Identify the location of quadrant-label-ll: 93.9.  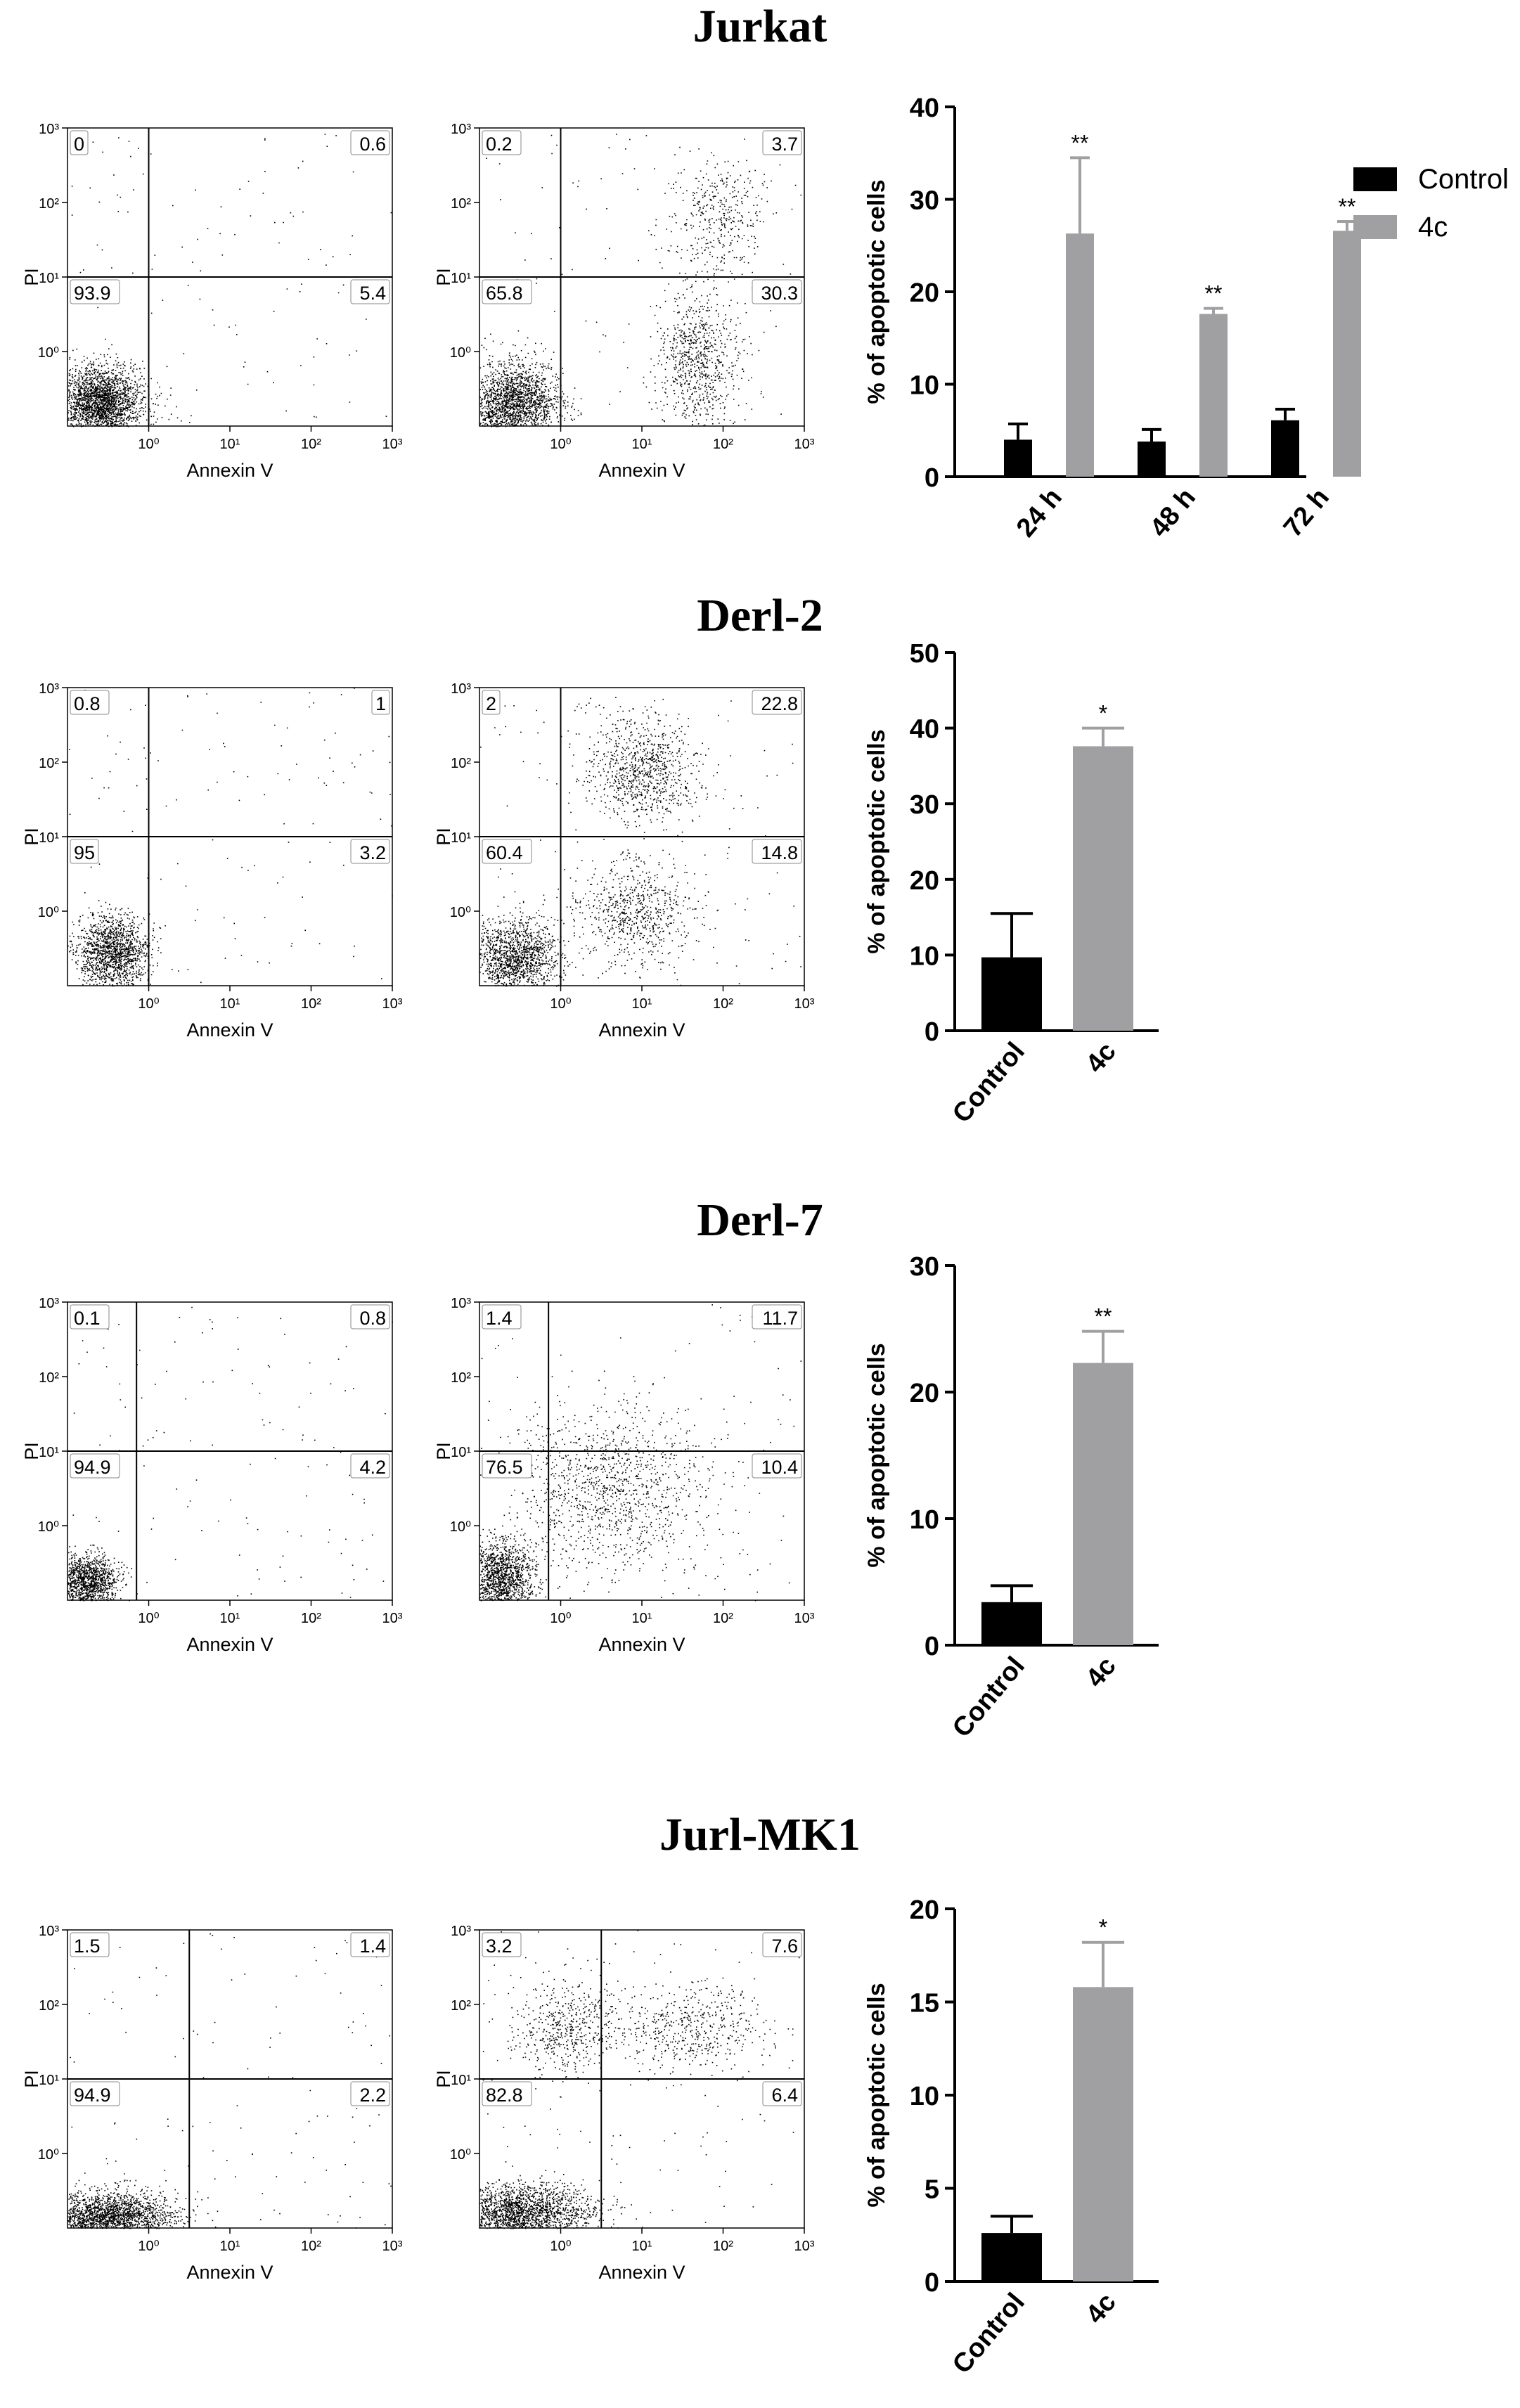
(92, 293).